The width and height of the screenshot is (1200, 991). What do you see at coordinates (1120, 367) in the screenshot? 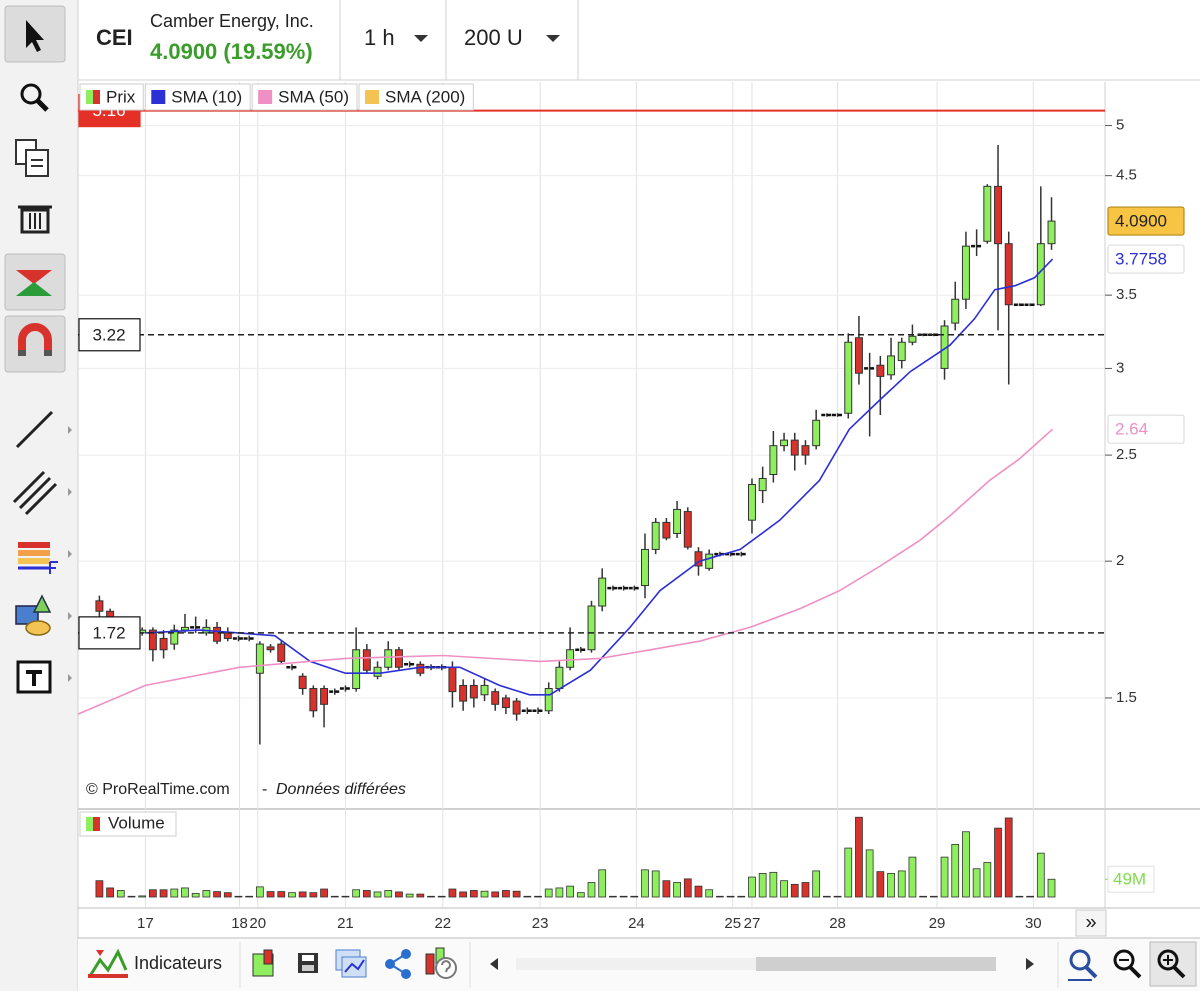
I see `y-tick-label: 3` at bounding box center [1120, 367].